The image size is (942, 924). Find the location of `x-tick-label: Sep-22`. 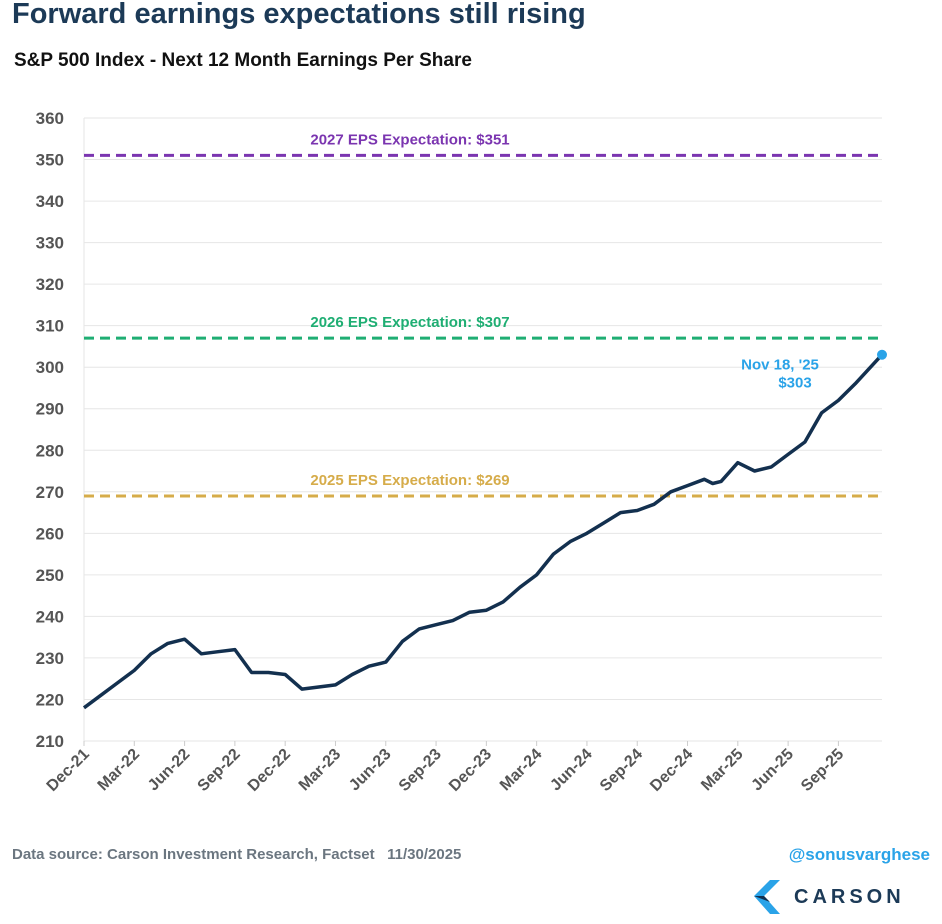

x-tick-label: Sep-22 is located at coordinates (219, 770).